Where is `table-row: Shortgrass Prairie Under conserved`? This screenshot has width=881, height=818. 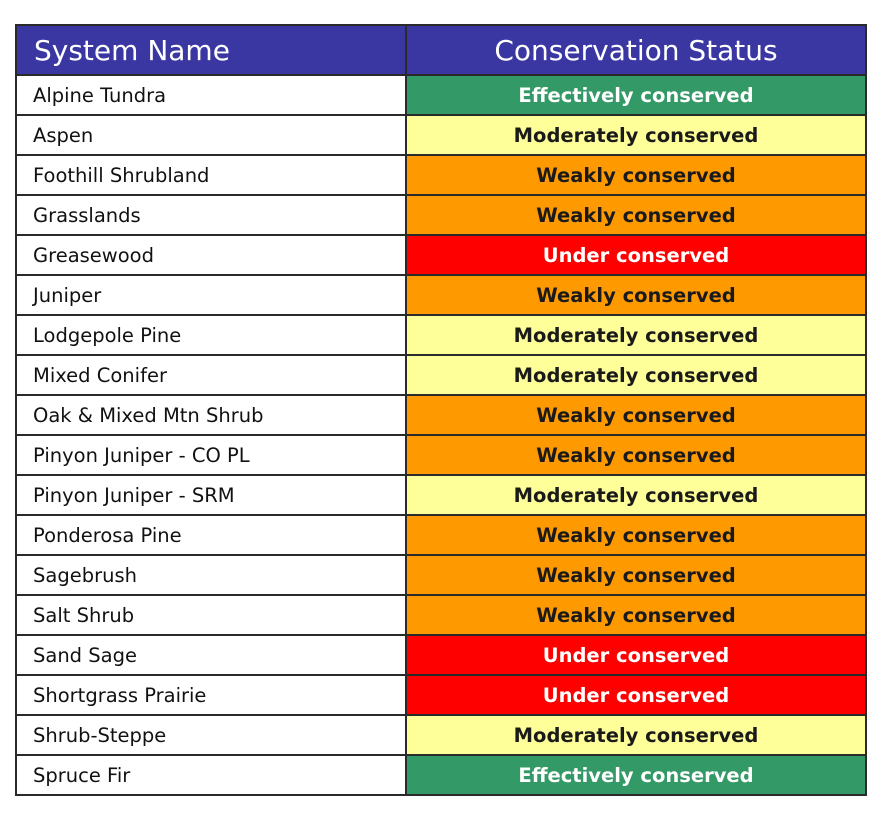
table-row: Shortgrass Prairie Under conserved is located at coordinates (441, 695).